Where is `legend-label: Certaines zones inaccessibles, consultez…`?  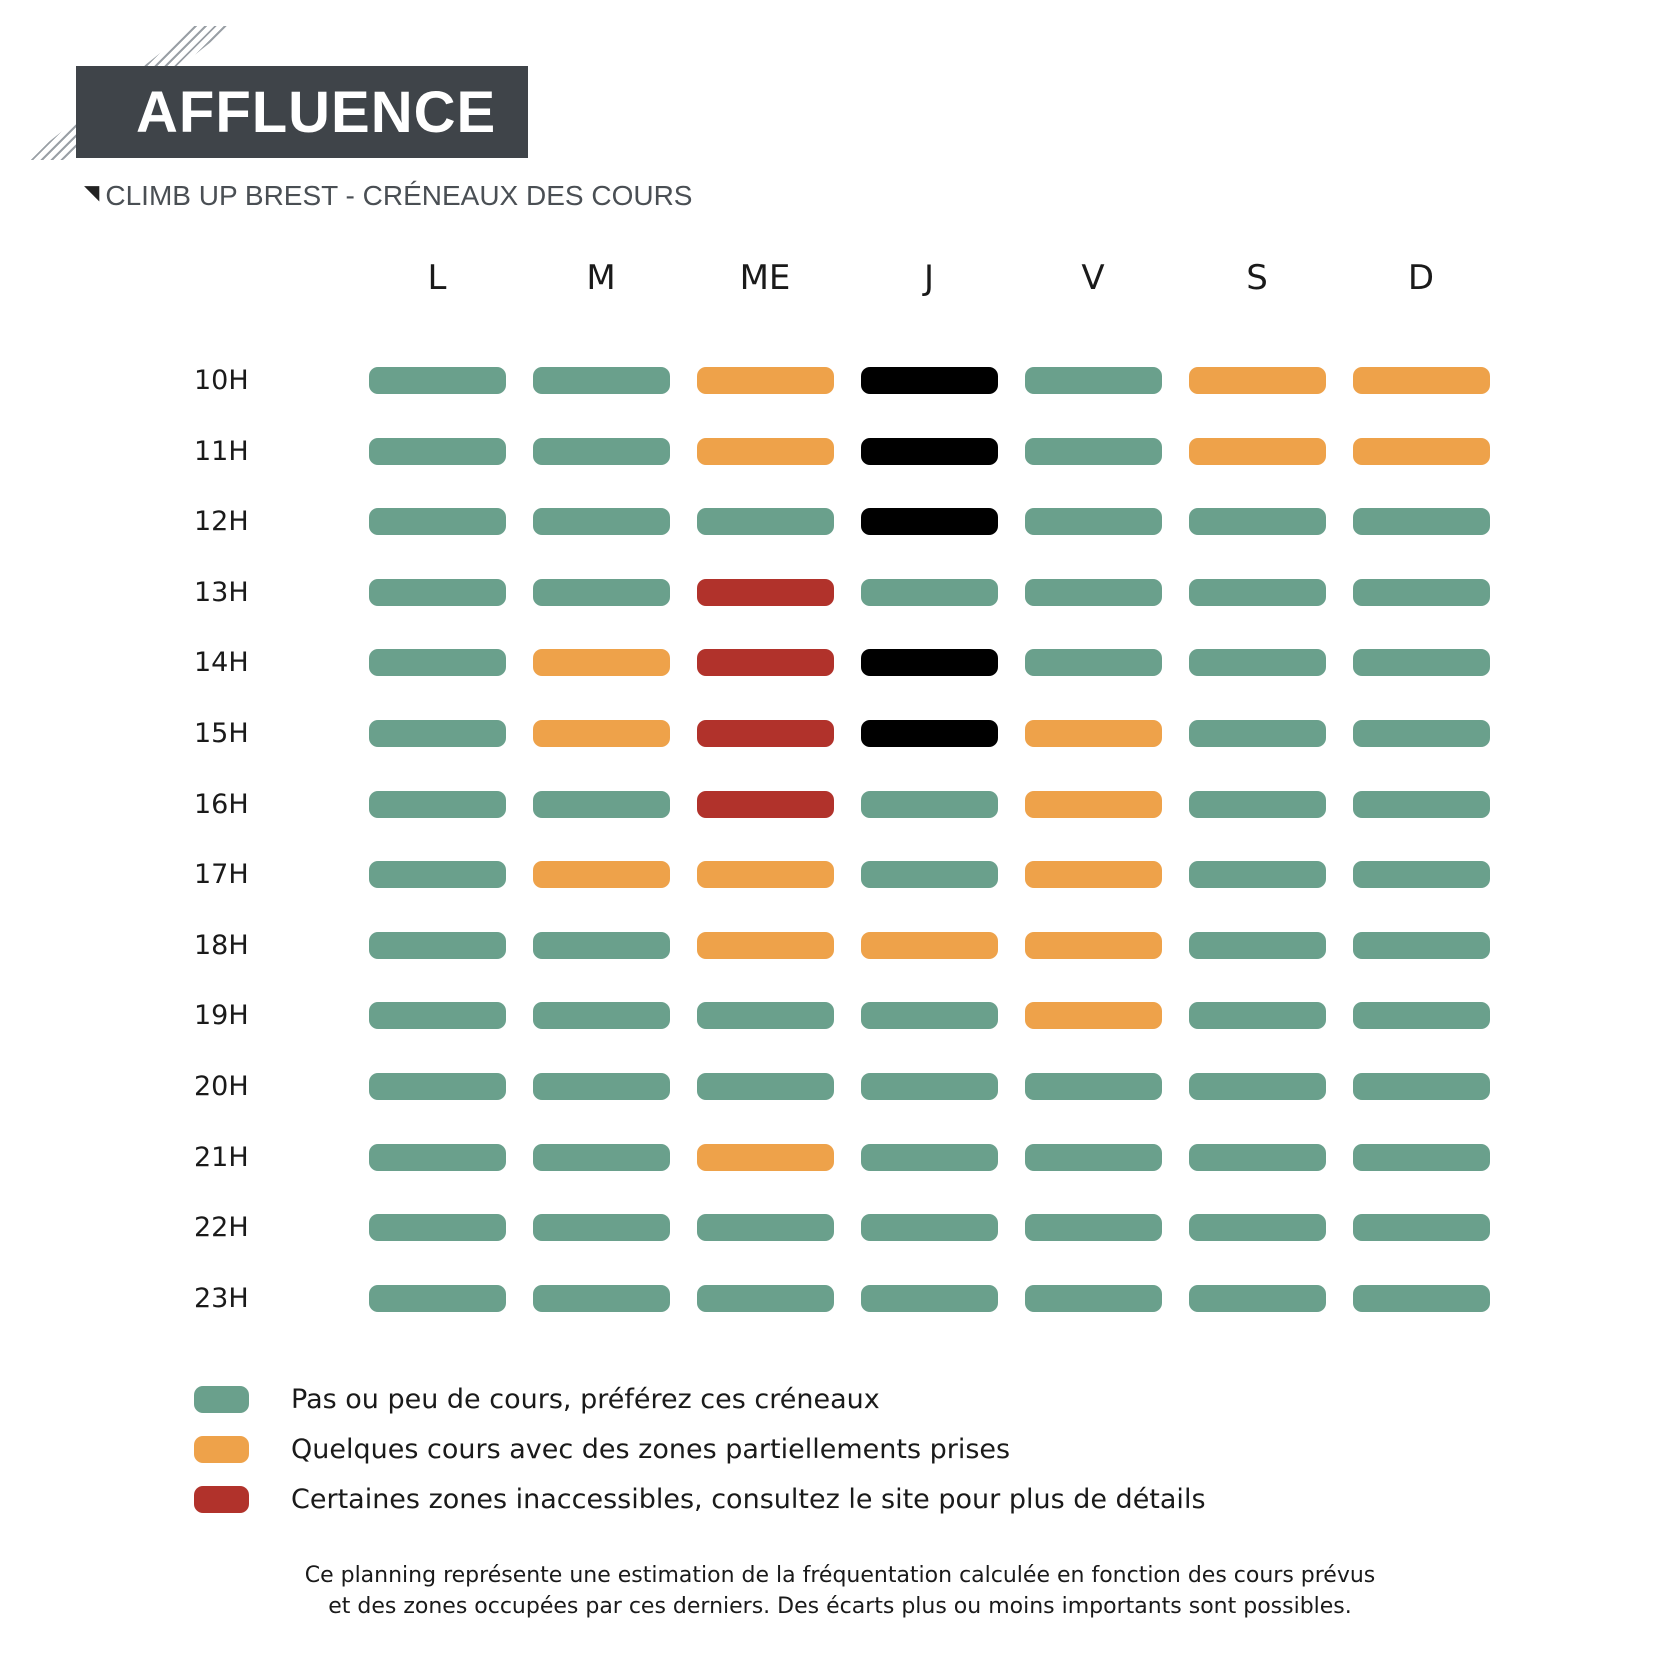
legend-label: Certaines zones inaccessibles, consultez… is located at coordinates (748, 1499).